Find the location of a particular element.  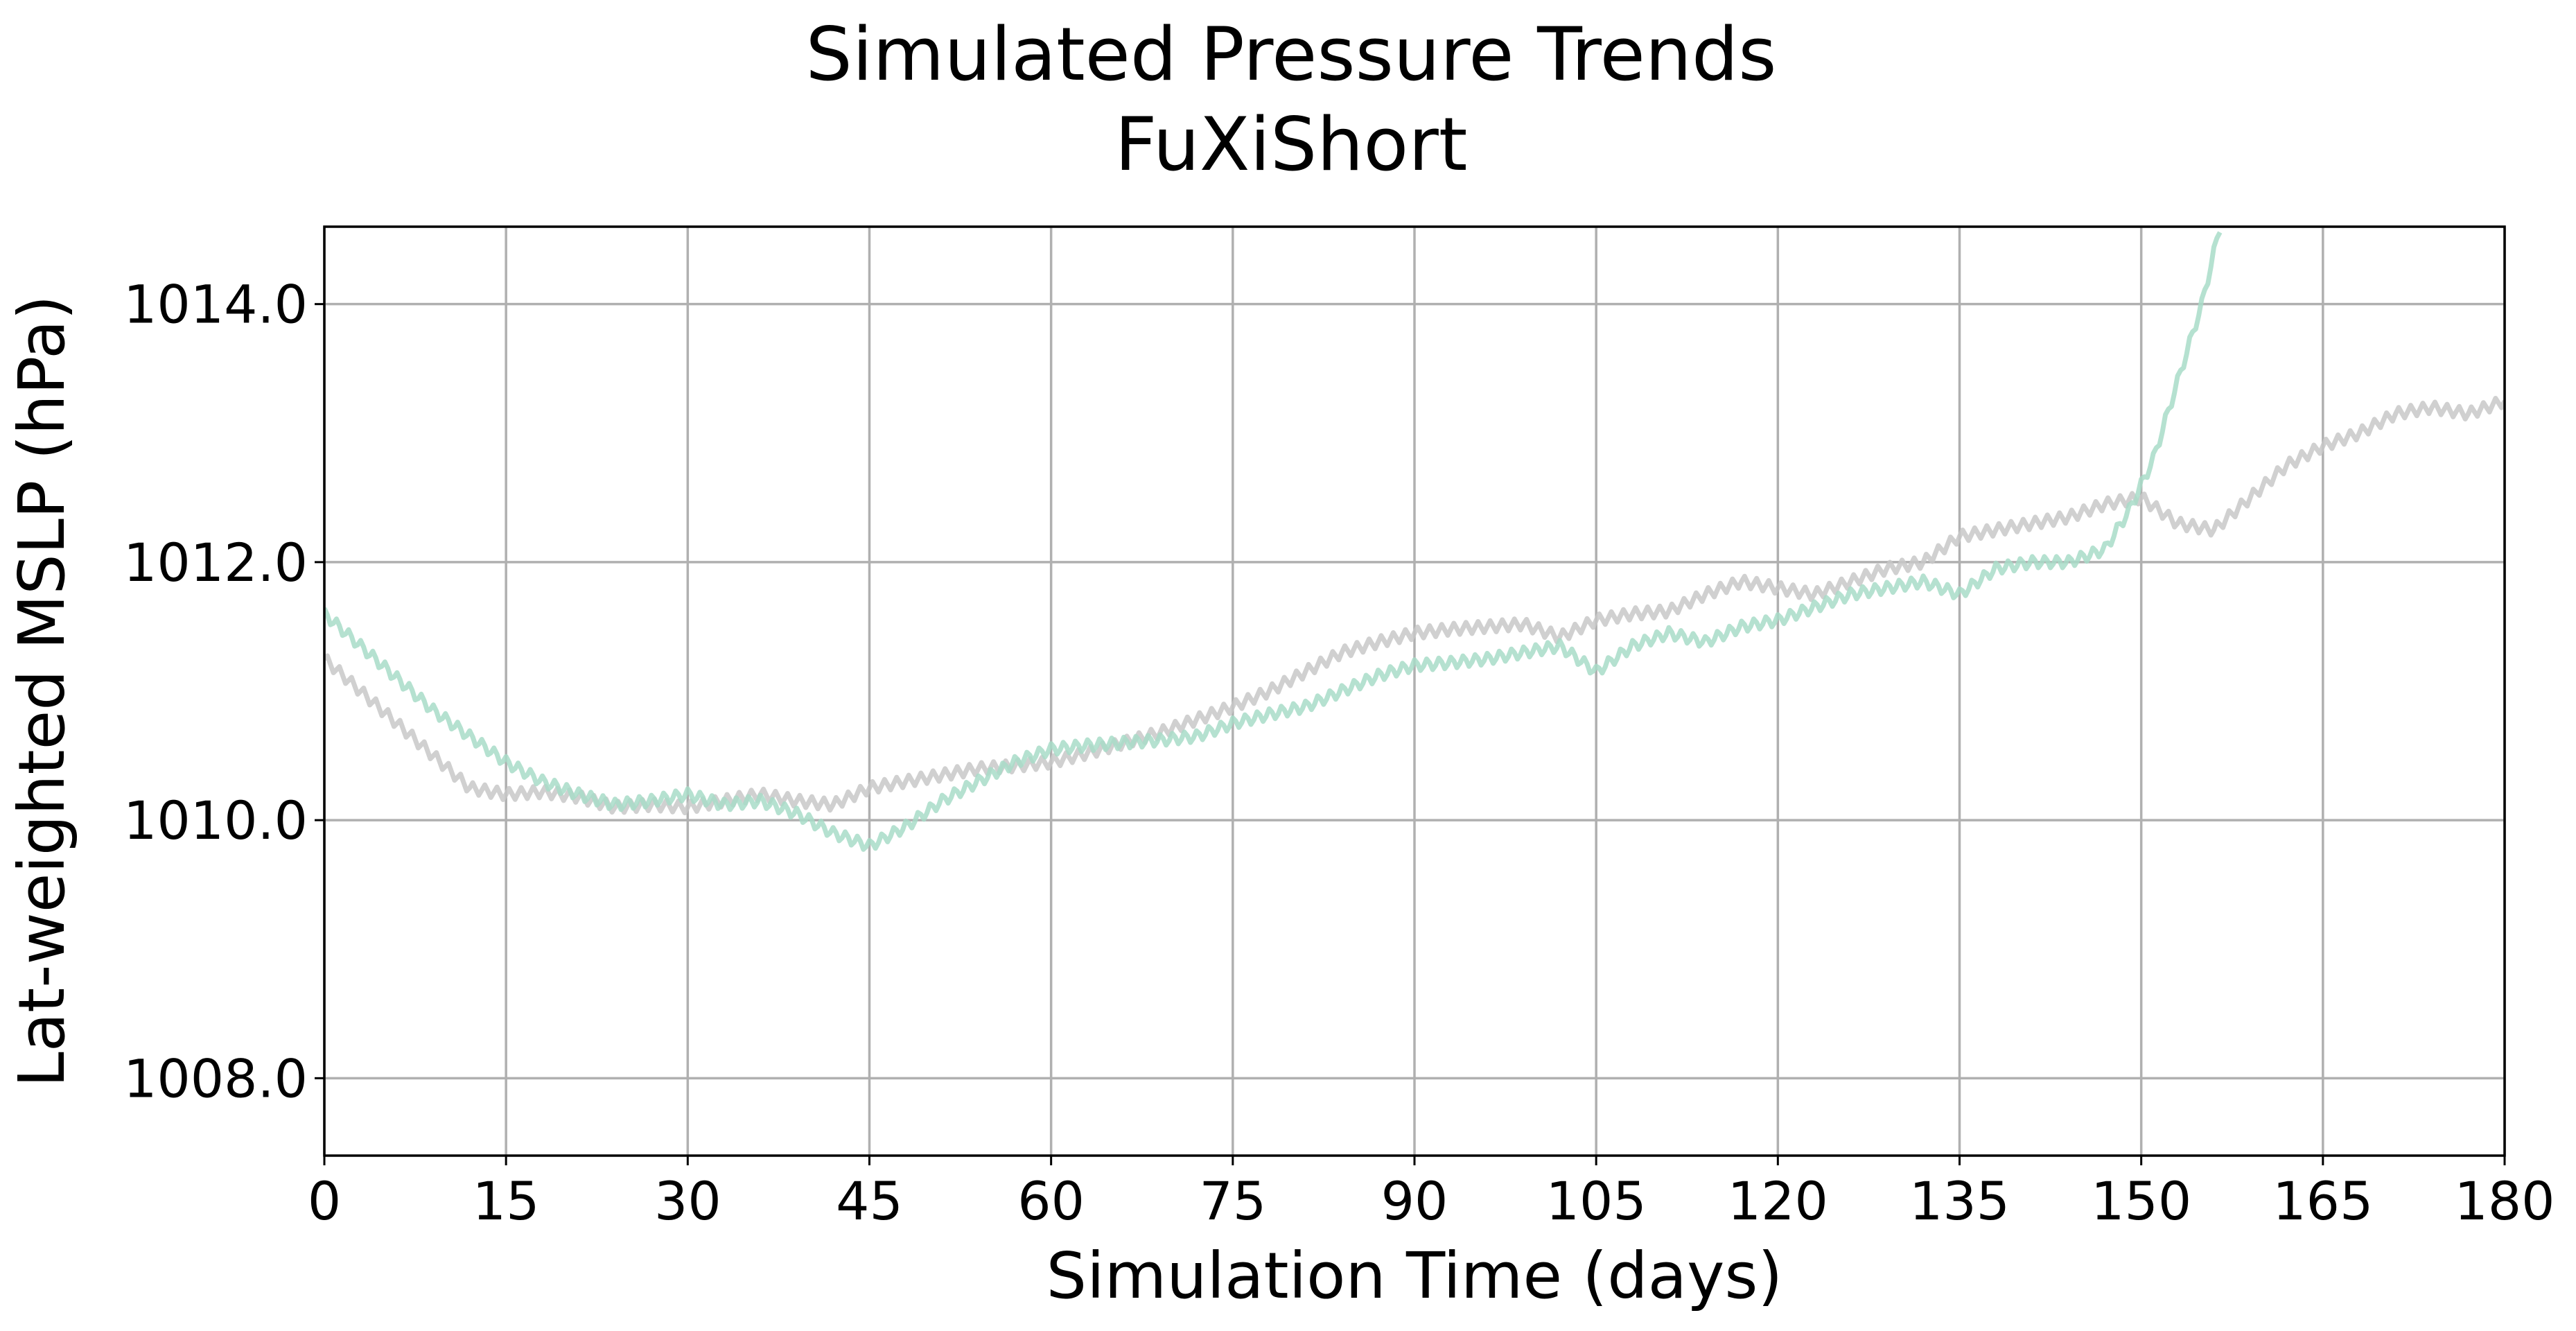

x-tick-label: 135 is located at coordinates (1959, 1201).